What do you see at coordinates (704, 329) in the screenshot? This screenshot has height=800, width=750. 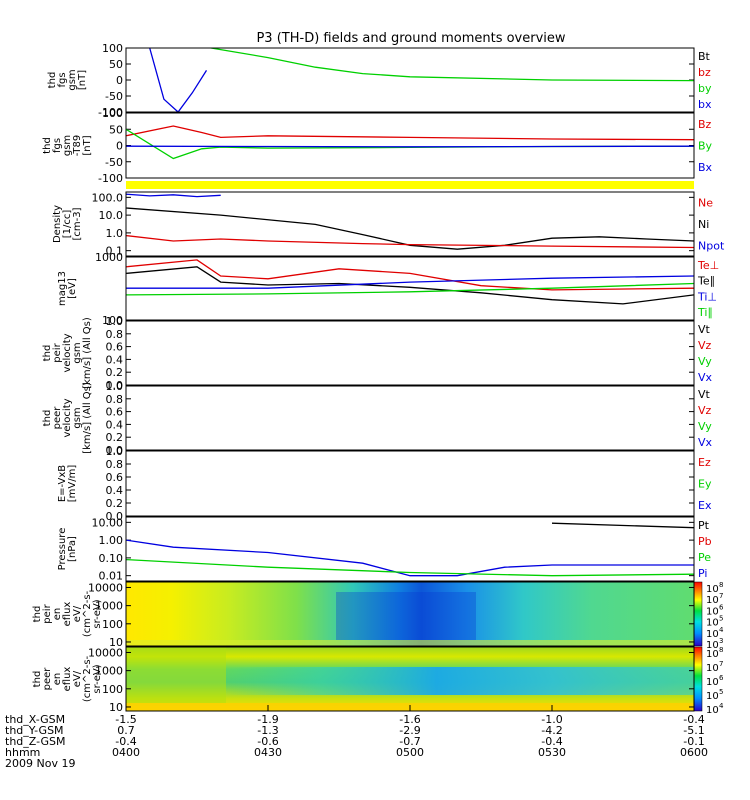 I see `legend-entry: Vt` at bounding box center [704, 329].